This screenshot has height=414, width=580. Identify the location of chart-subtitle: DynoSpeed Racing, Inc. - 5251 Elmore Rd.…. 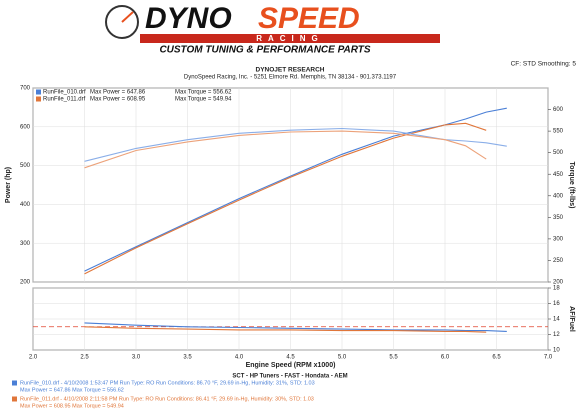
(290, 78).